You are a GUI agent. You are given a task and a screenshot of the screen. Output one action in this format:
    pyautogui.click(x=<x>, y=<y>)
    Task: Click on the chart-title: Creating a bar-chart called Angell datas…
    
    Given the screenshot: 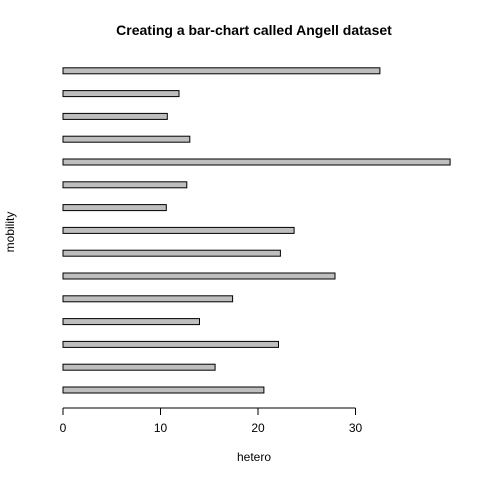 What is the action you would take?
    pyautogui.click(x=254, y=30)
    